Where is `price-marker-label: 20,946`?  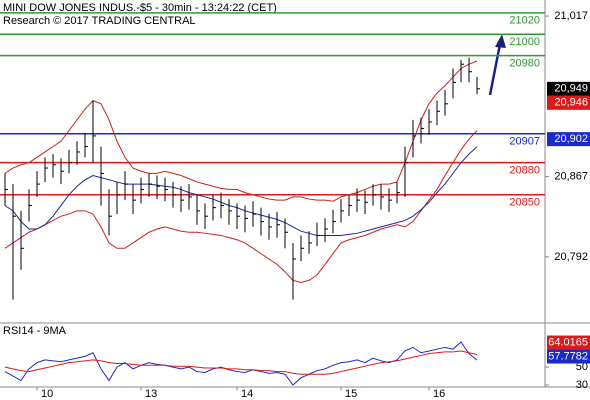
price-marker-label: 20,946 is located at coordinates (571, 103).